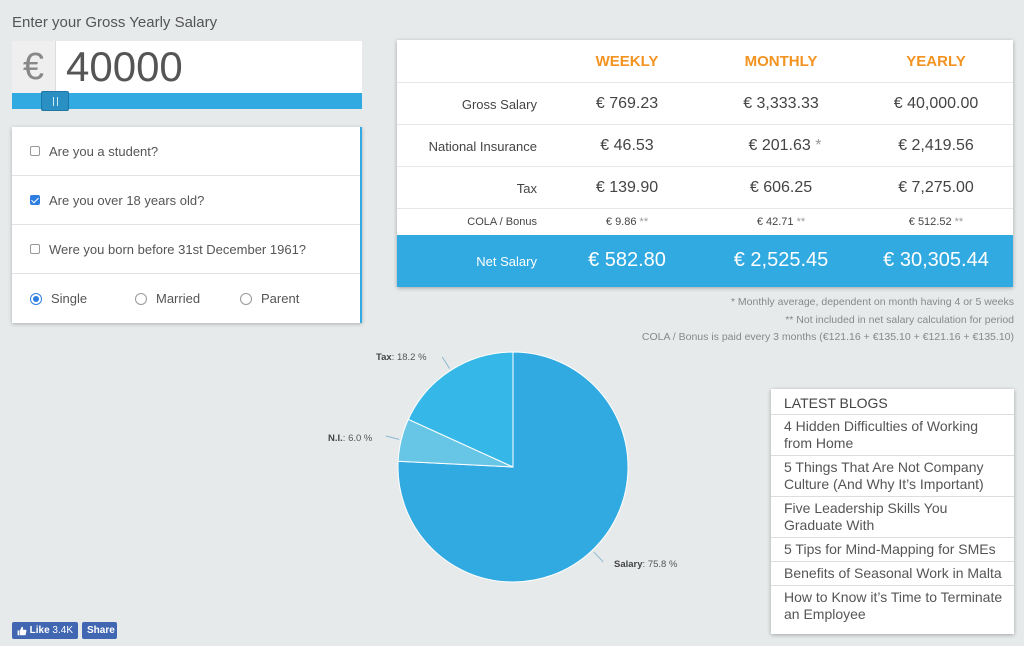 The width and height of the screenshot is (1024, 646). Describe the element at coordinates (104, 151) in the screenshot. I see `student-label: Are you a student?` at that location.